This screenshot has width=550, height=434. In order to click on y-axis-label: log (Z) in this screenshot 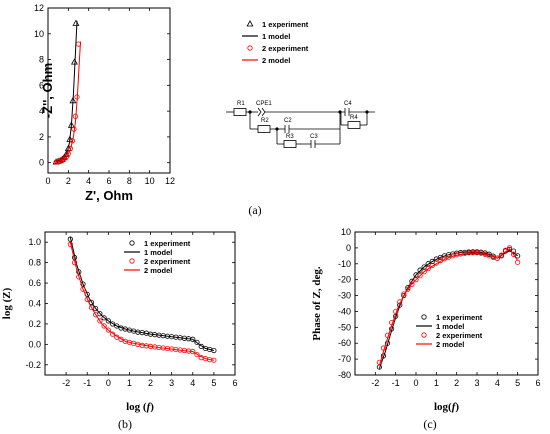, I will do `click(7, 303)`.